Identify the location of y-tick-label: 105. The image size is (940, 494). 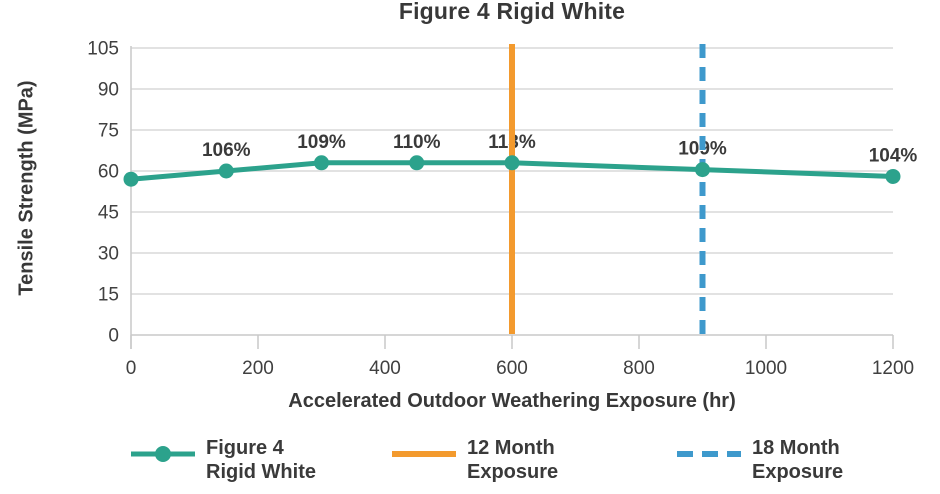
(103, 49).